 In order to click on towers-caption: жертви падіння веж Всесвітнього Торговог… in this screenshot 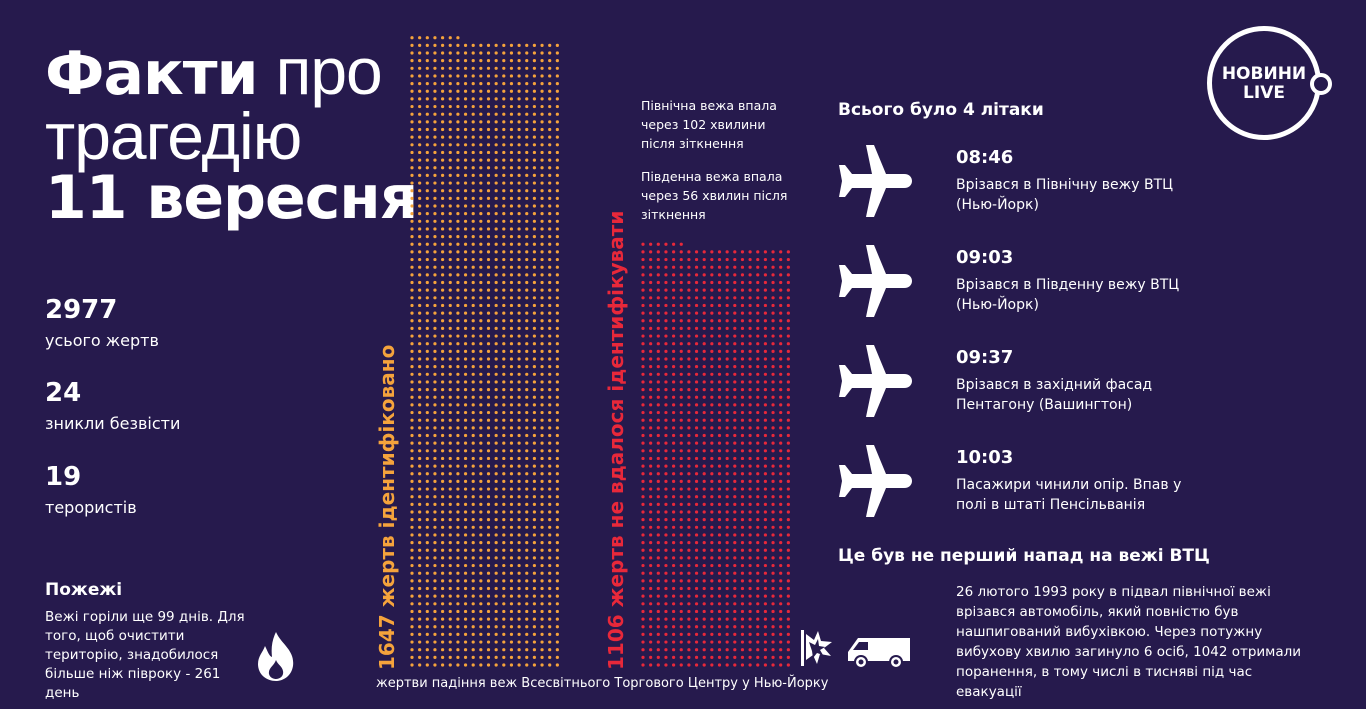, I will do `click(602, 683)`.